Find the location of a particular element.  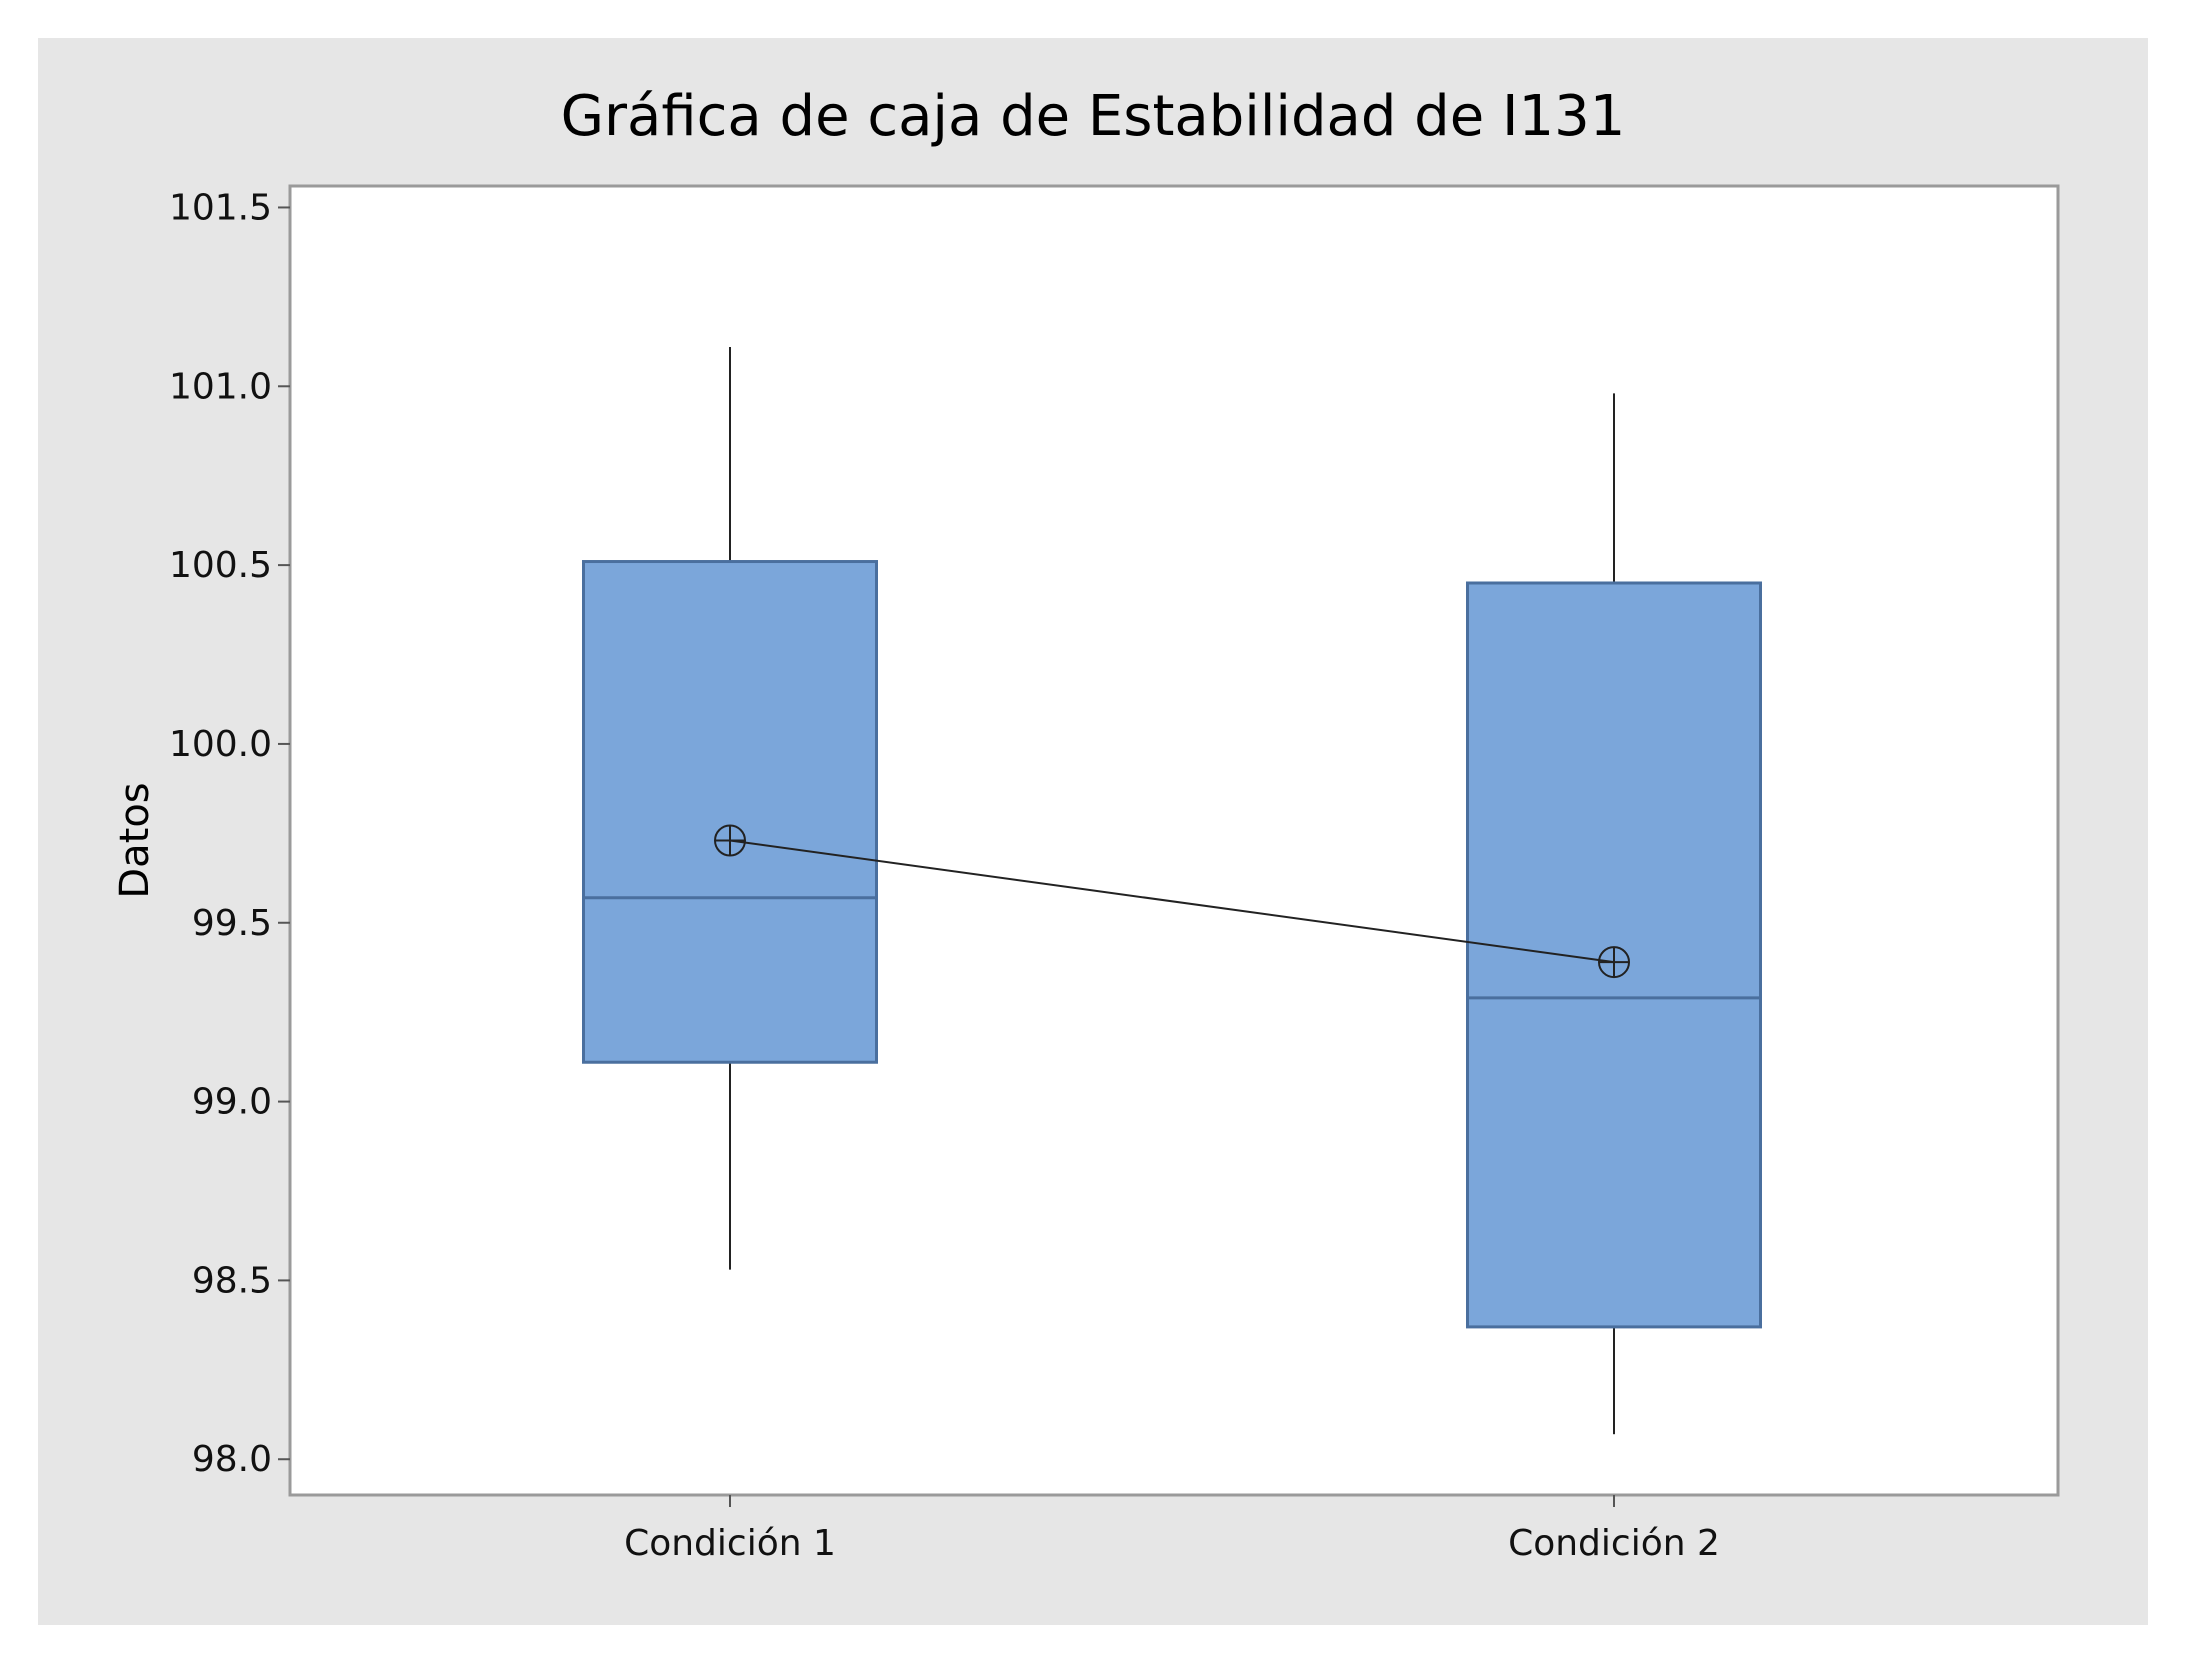

y-tick-label: 99.0 is located at coordinates (232, 1102).